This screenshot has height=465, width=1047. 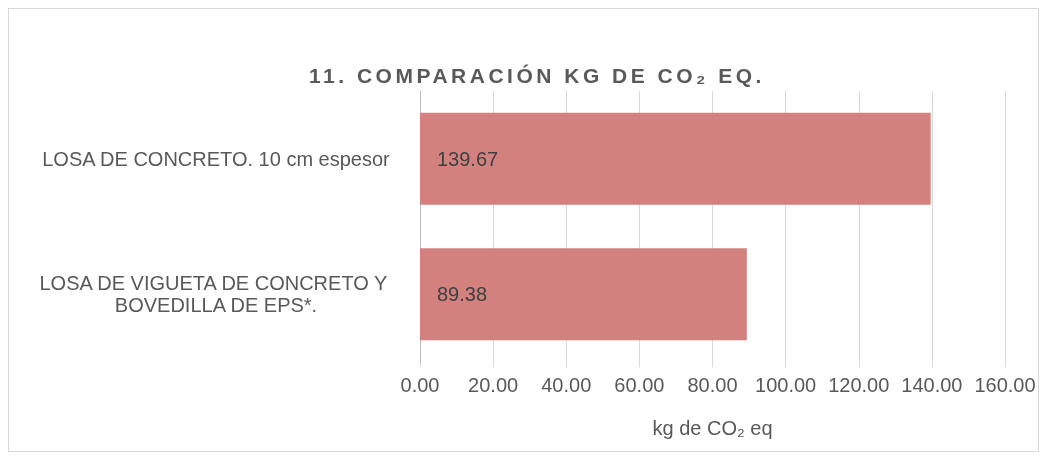 What do you see at coordinates (712, 385) in the screenshot?
I see `x-tick-label: 80.00` at bounding box center [712, 385].